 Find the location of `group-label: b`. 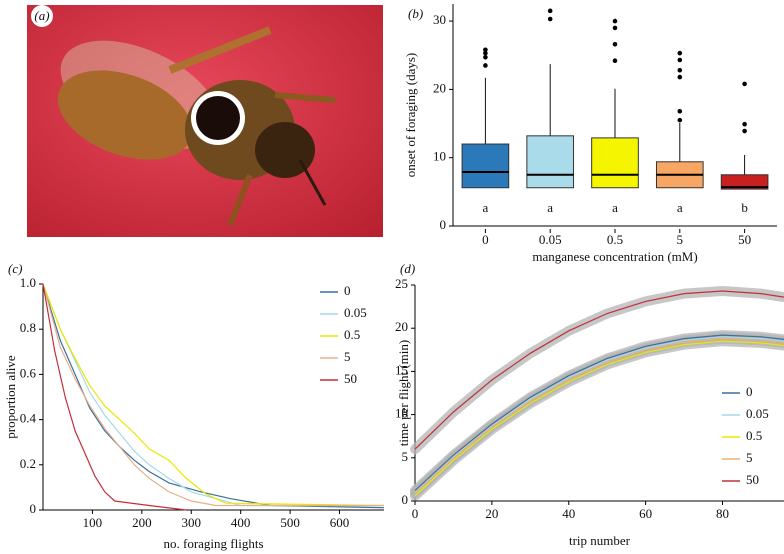

group-label: b is located at coordinates (744, 207).